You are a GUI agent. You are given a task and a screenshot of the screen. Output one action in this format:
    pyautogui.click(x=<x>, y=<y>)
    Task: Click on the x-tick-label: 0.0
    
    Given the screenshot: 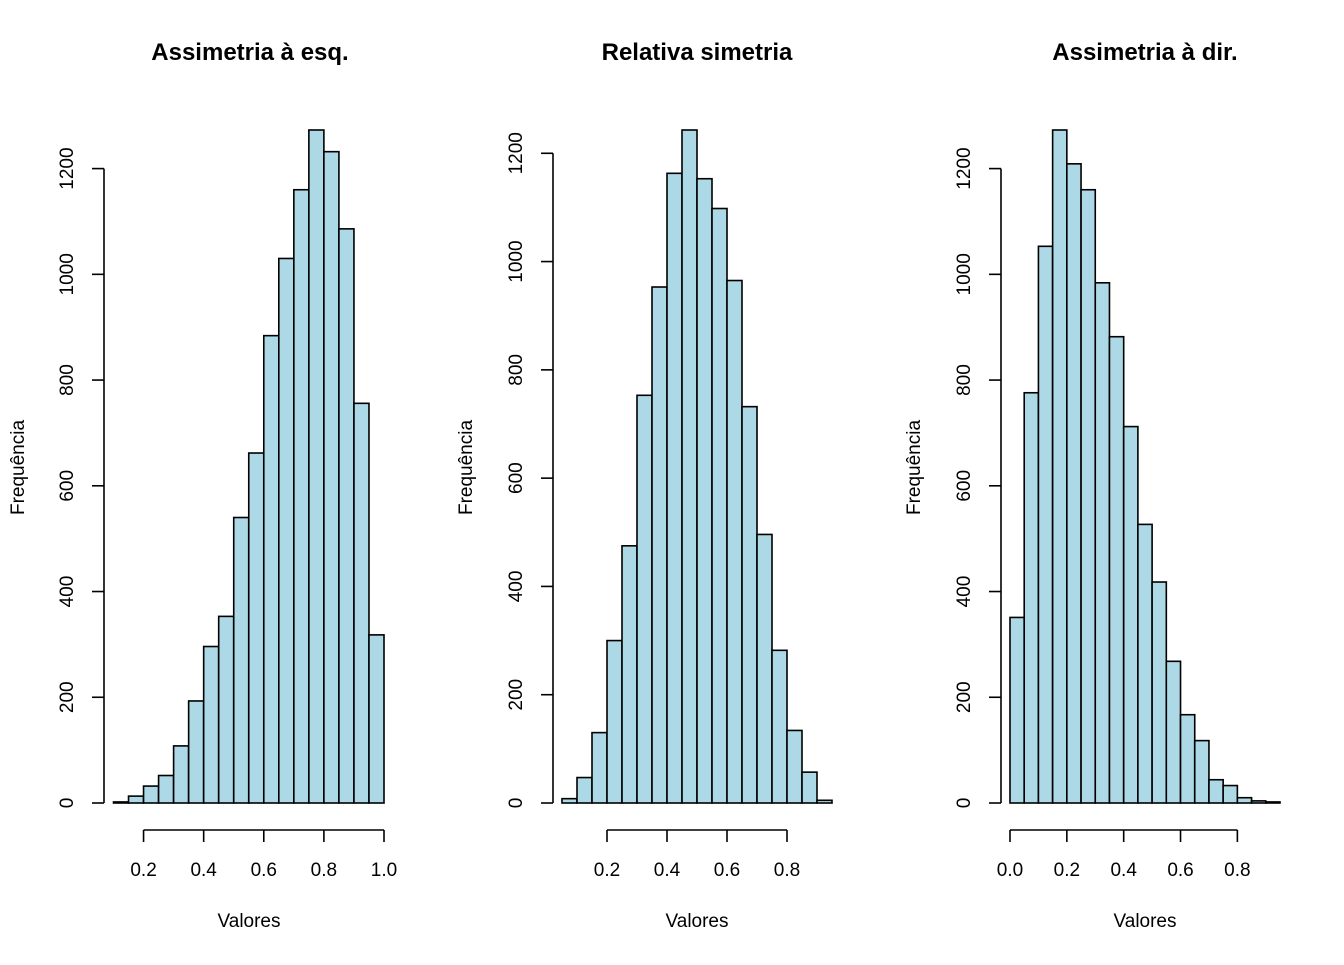 What is the action you would take?
    pyautogui.click(x=1010, y=870)
    